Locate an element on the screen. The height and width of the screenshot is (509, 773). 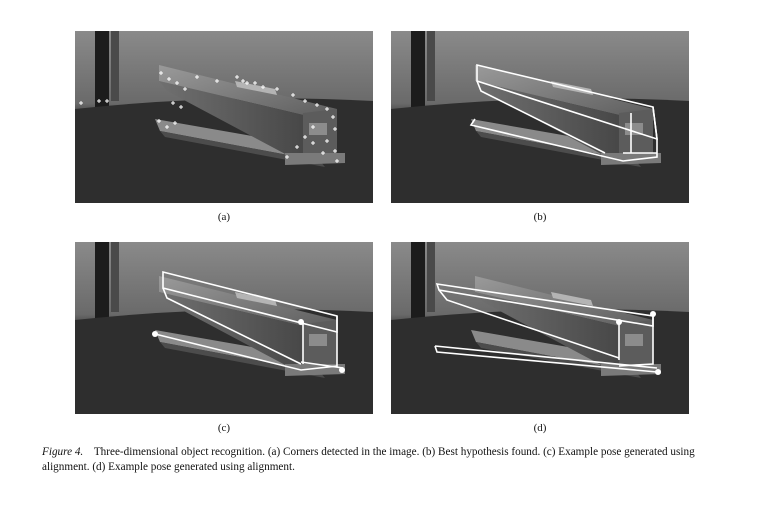
hypothesis-wireframe is located at coordinates (563, 112).